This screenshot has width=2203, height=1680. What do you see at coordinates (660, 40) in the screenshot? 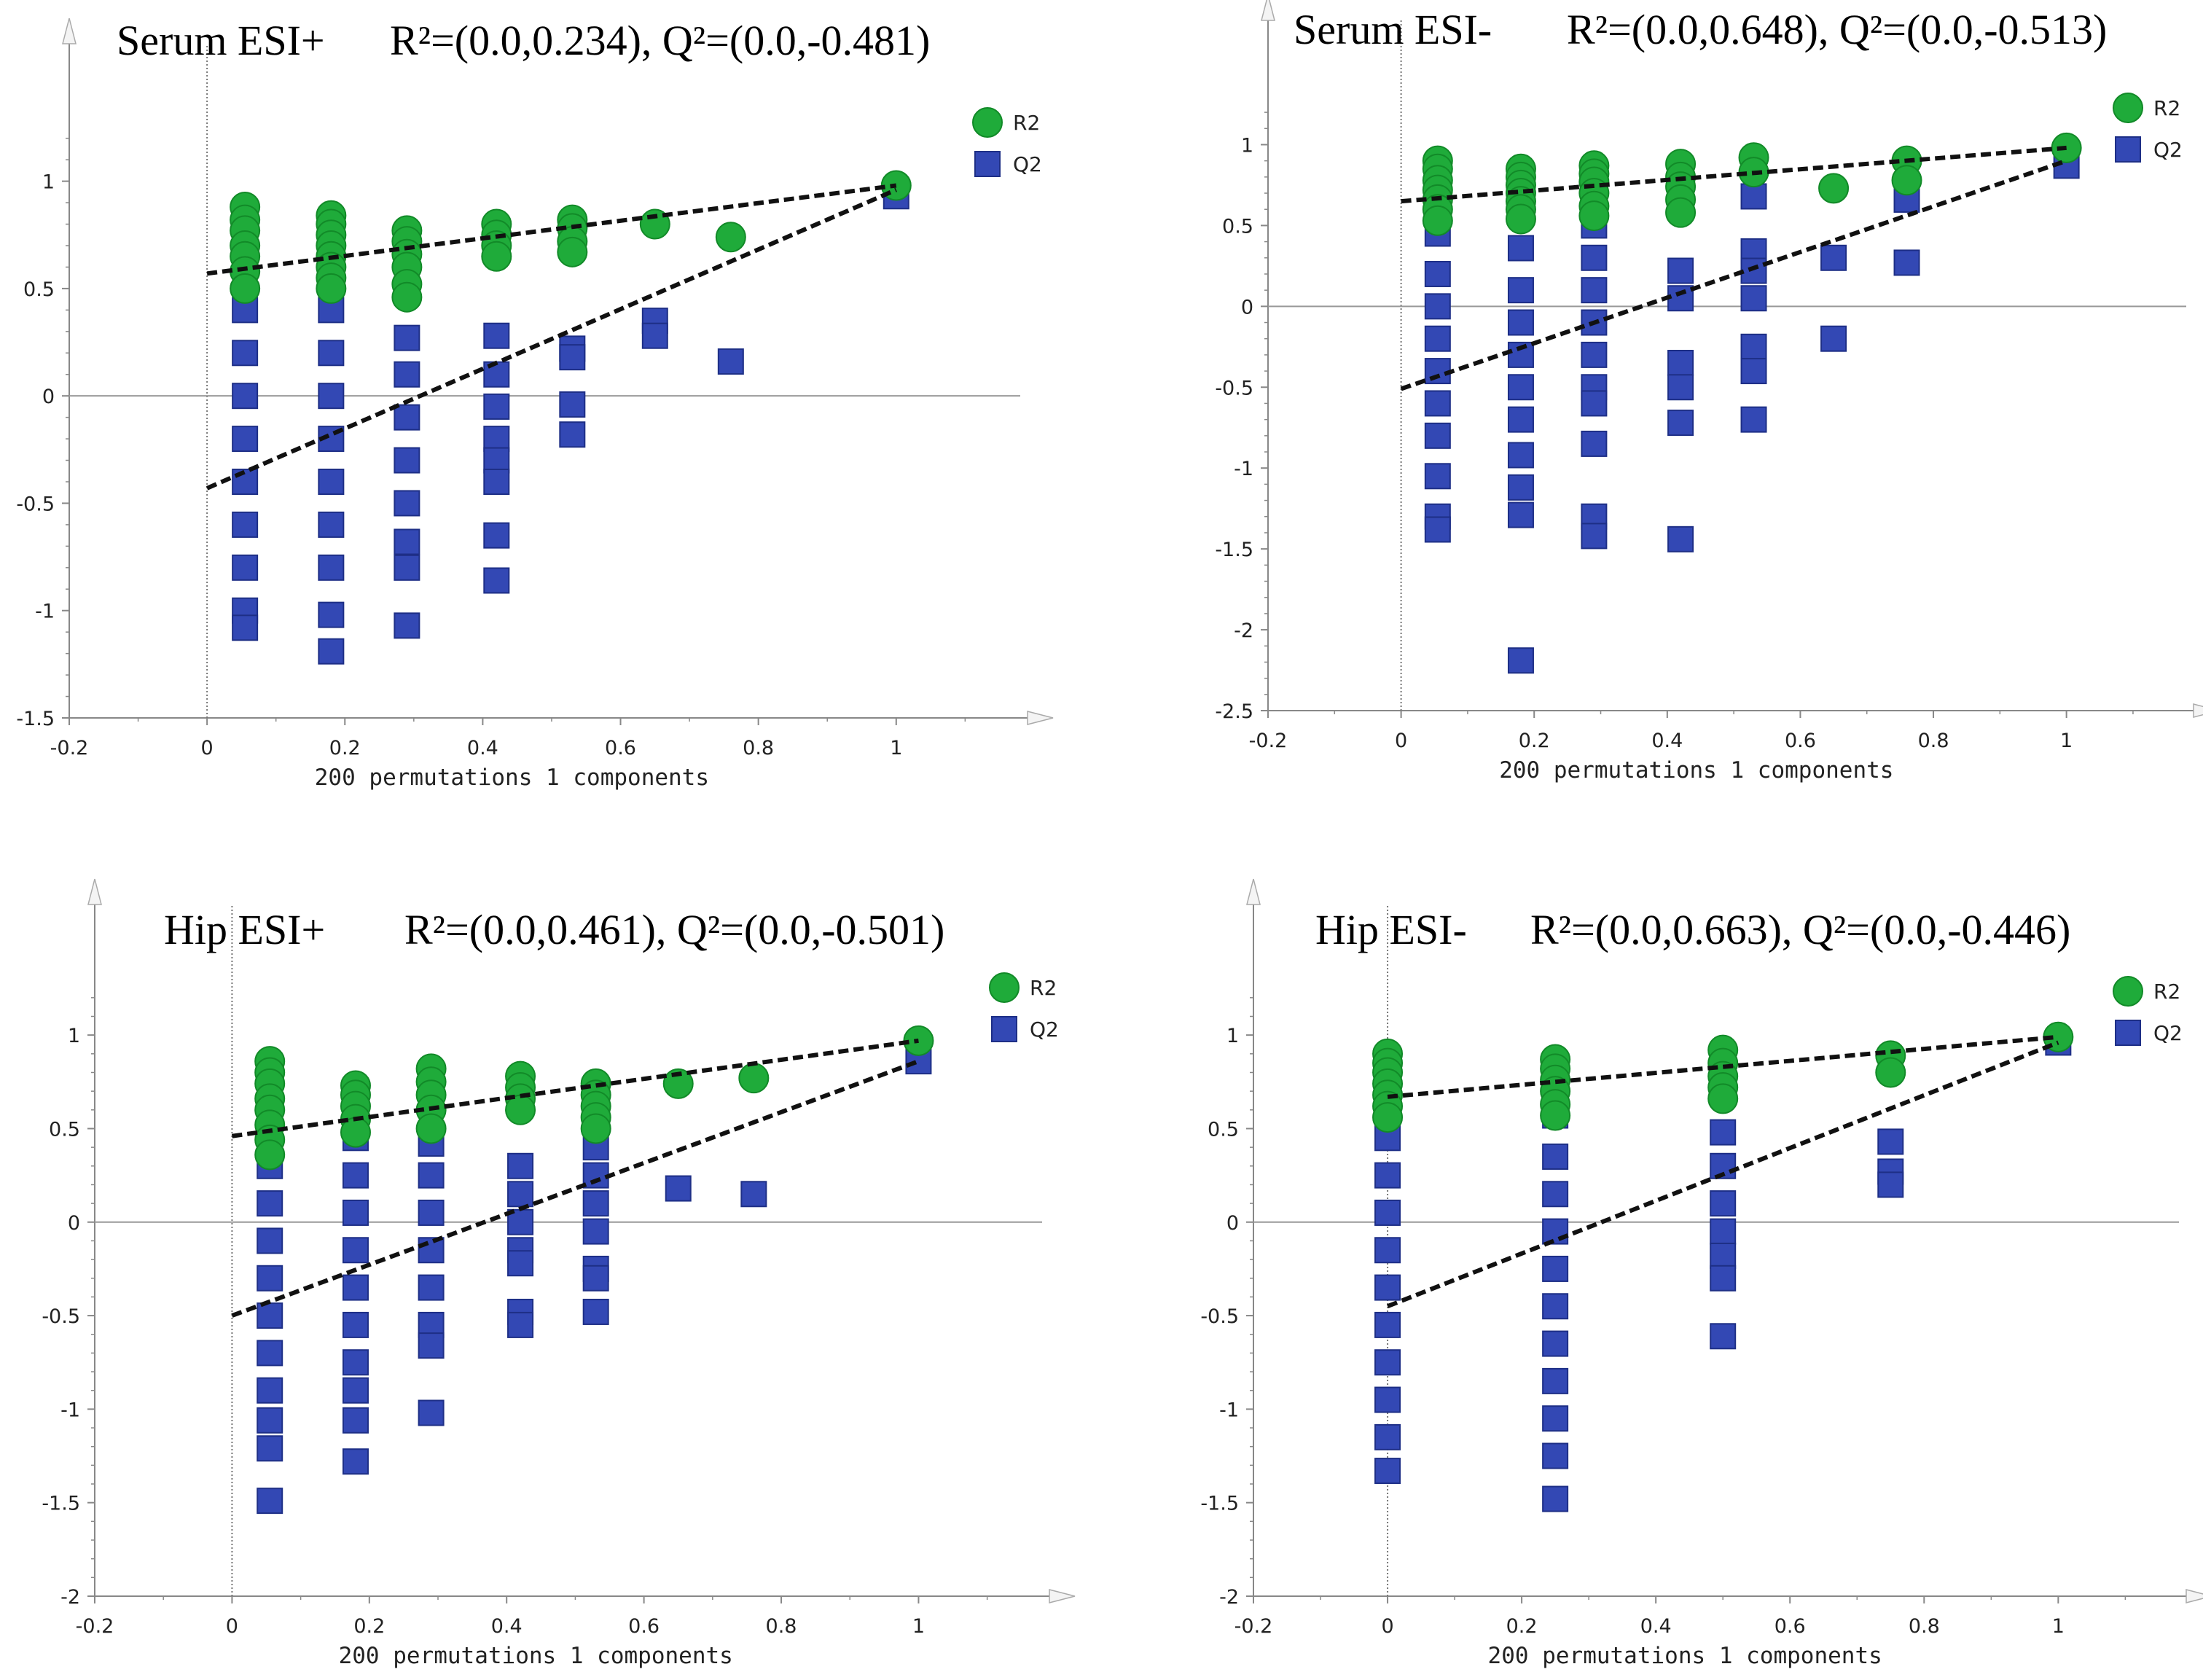
I see `chart-stats: R²=(0.0,0.234), Q²=(0.0,-0.481)` at bounding box center [660, 40].